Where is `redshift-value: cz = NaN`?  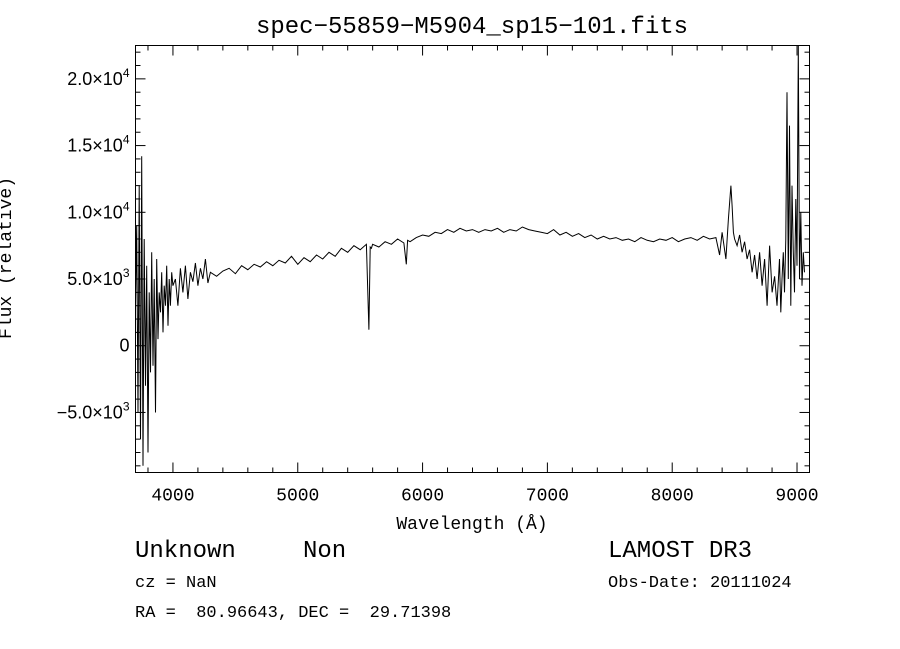
redshift-value: cz = NaN is located at coordinates (176, 583).